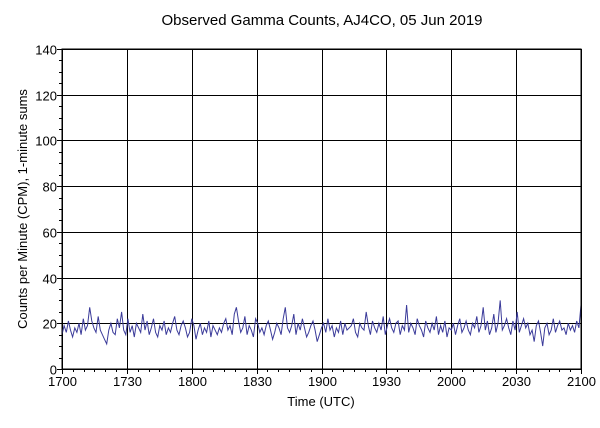  I want to click on x-tick-label: 1730, so click(127, 381).